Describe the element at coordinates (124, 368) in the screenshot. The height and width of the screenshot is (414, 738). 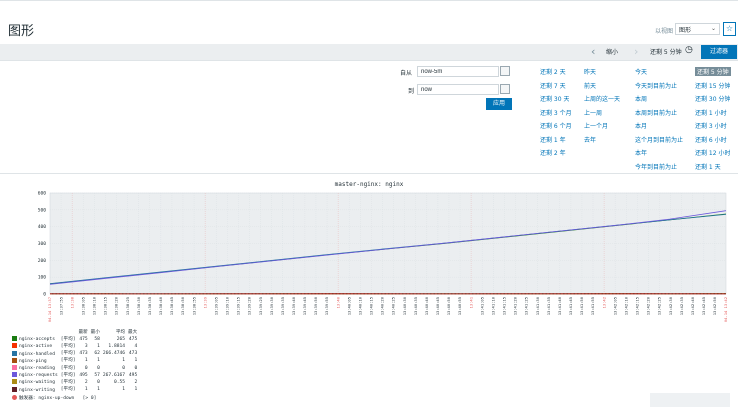
I see `legend-avg: 0` at that location.